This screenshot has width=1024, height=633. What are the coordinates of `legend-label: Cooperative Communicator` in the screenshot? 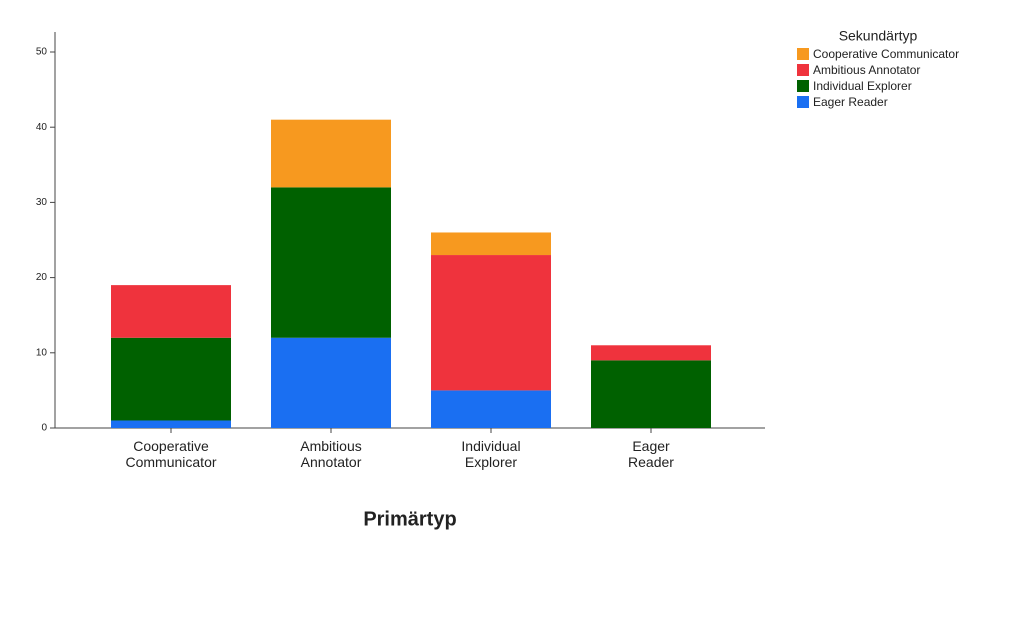 It's located at (886, 54).